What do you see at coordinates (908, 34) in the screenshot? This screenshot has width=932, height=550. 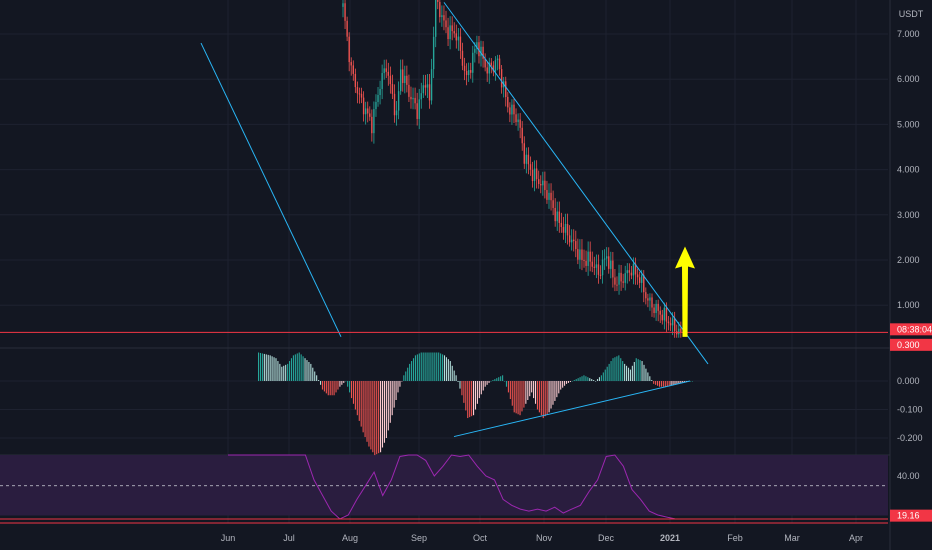 I see `price-tick-label: 7.000` at bounding box center [908, 34].